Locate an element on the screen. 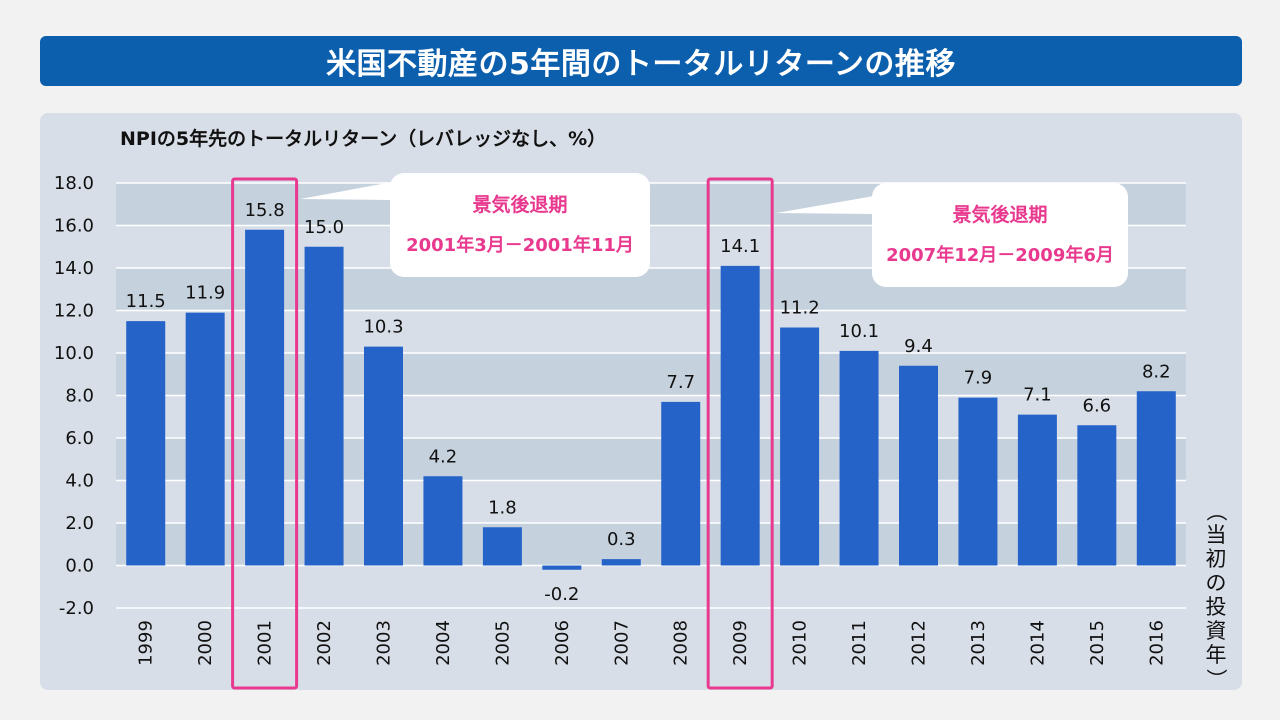  recession-callout: 景気後退期 2007年12月－2009年6月 is located at coordinates (952, 235).